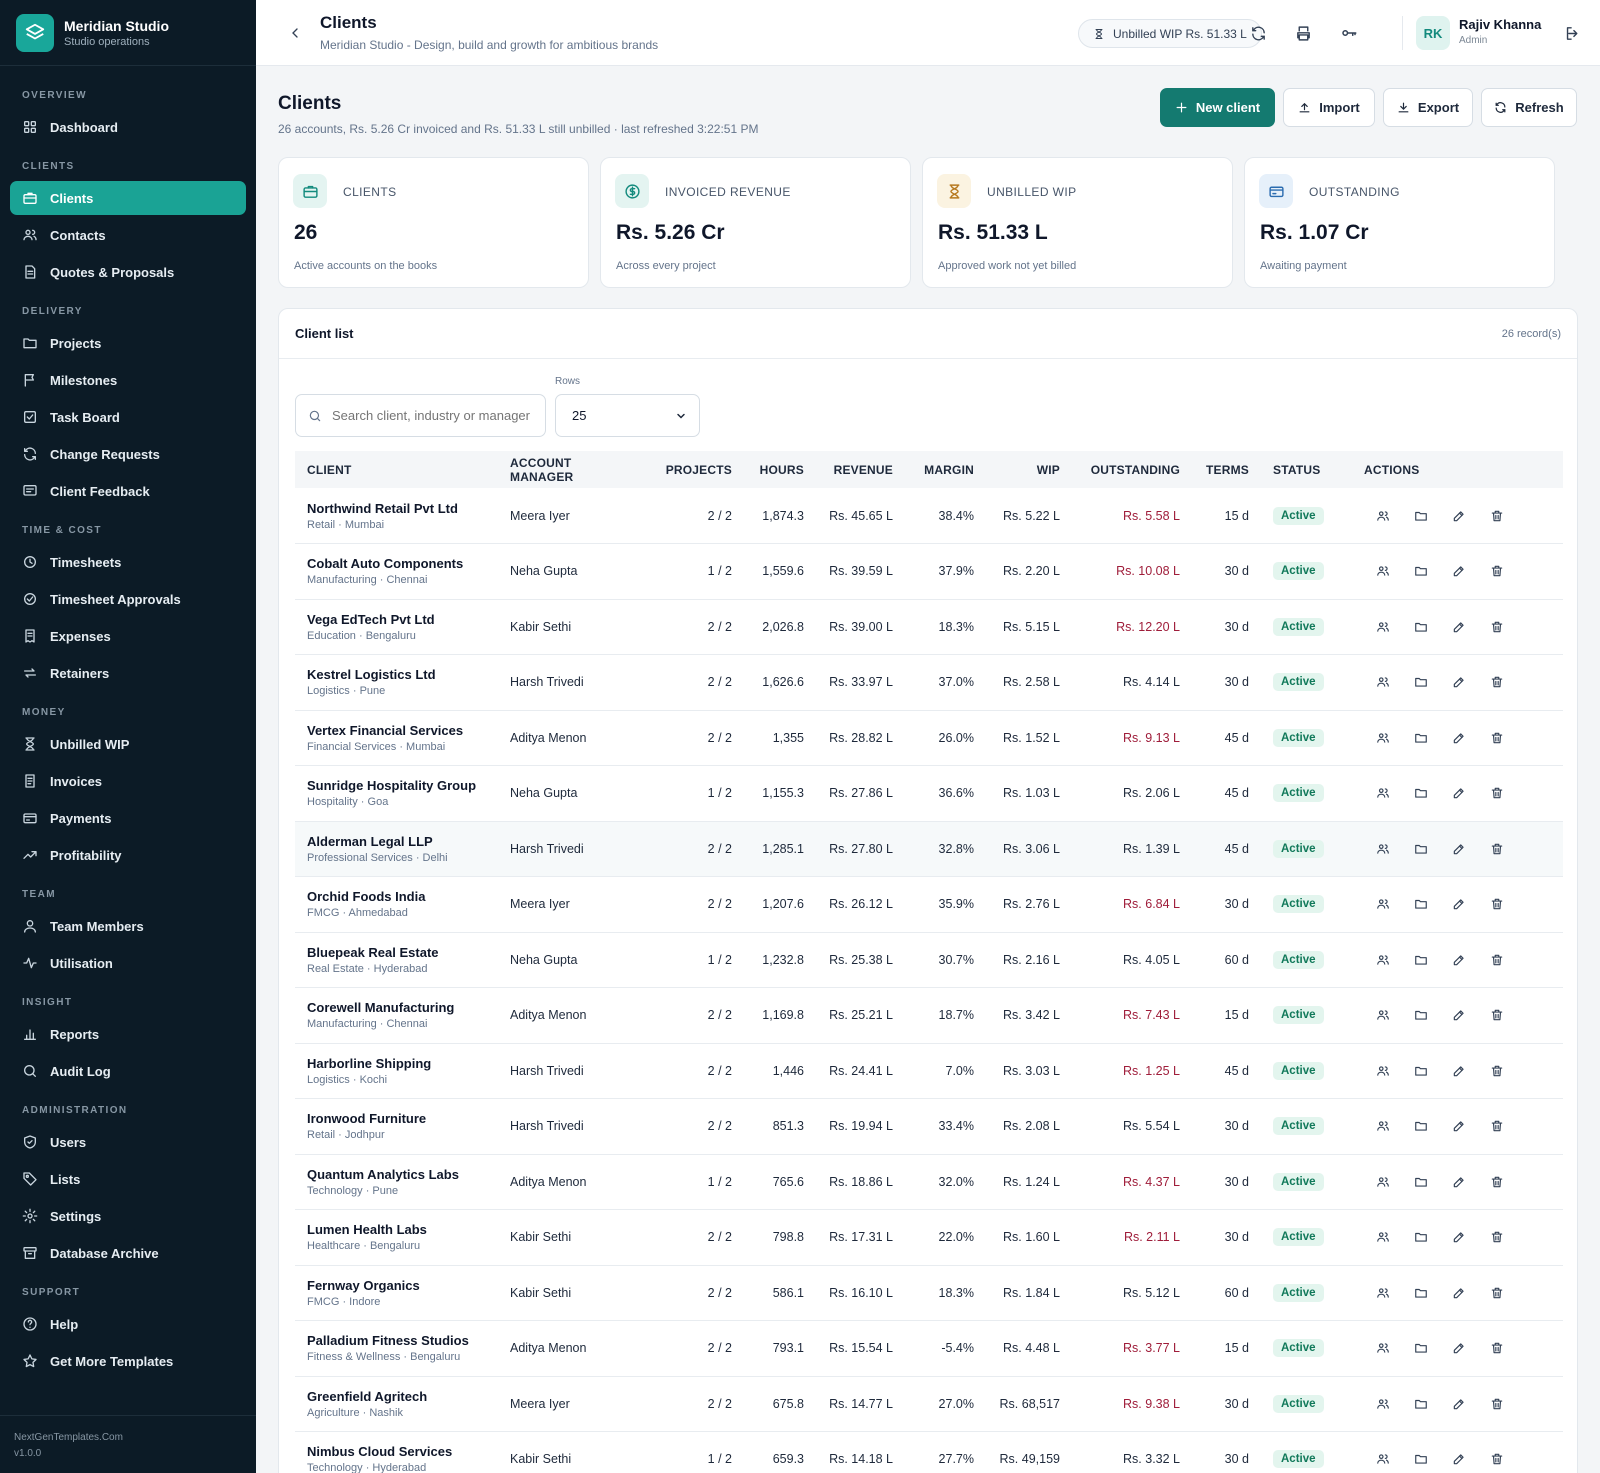  Describe the element at coordinates (128, 1034) in the screenshot. I see `sidebar-item-reports: Reports` at that location.